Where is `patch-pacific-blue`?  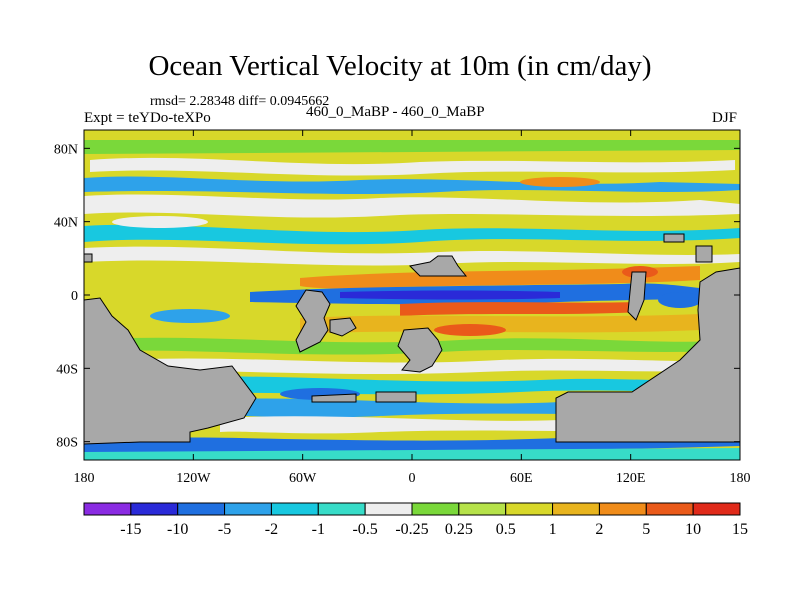
patch-pacific-blue is located at coordinates (190, 316).